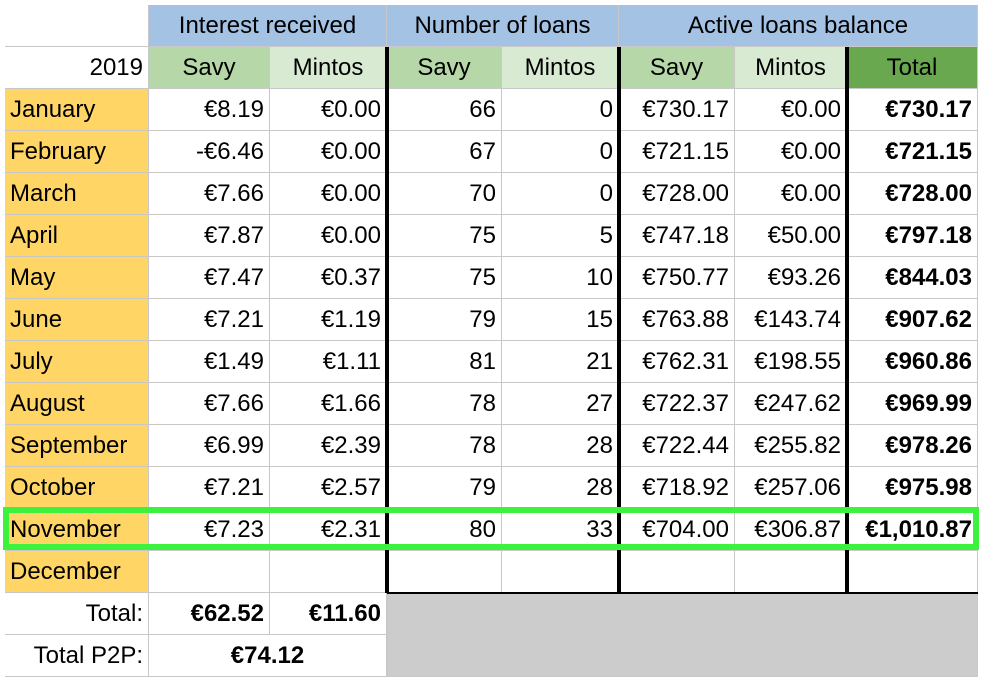 Image resolution: width=984 pixels, height=686 pixels. What do you see at coordinates (677, 488) in the screenshot?
I see `value-cell-balance-savy: €718.92` at bounding box center [677, 488].